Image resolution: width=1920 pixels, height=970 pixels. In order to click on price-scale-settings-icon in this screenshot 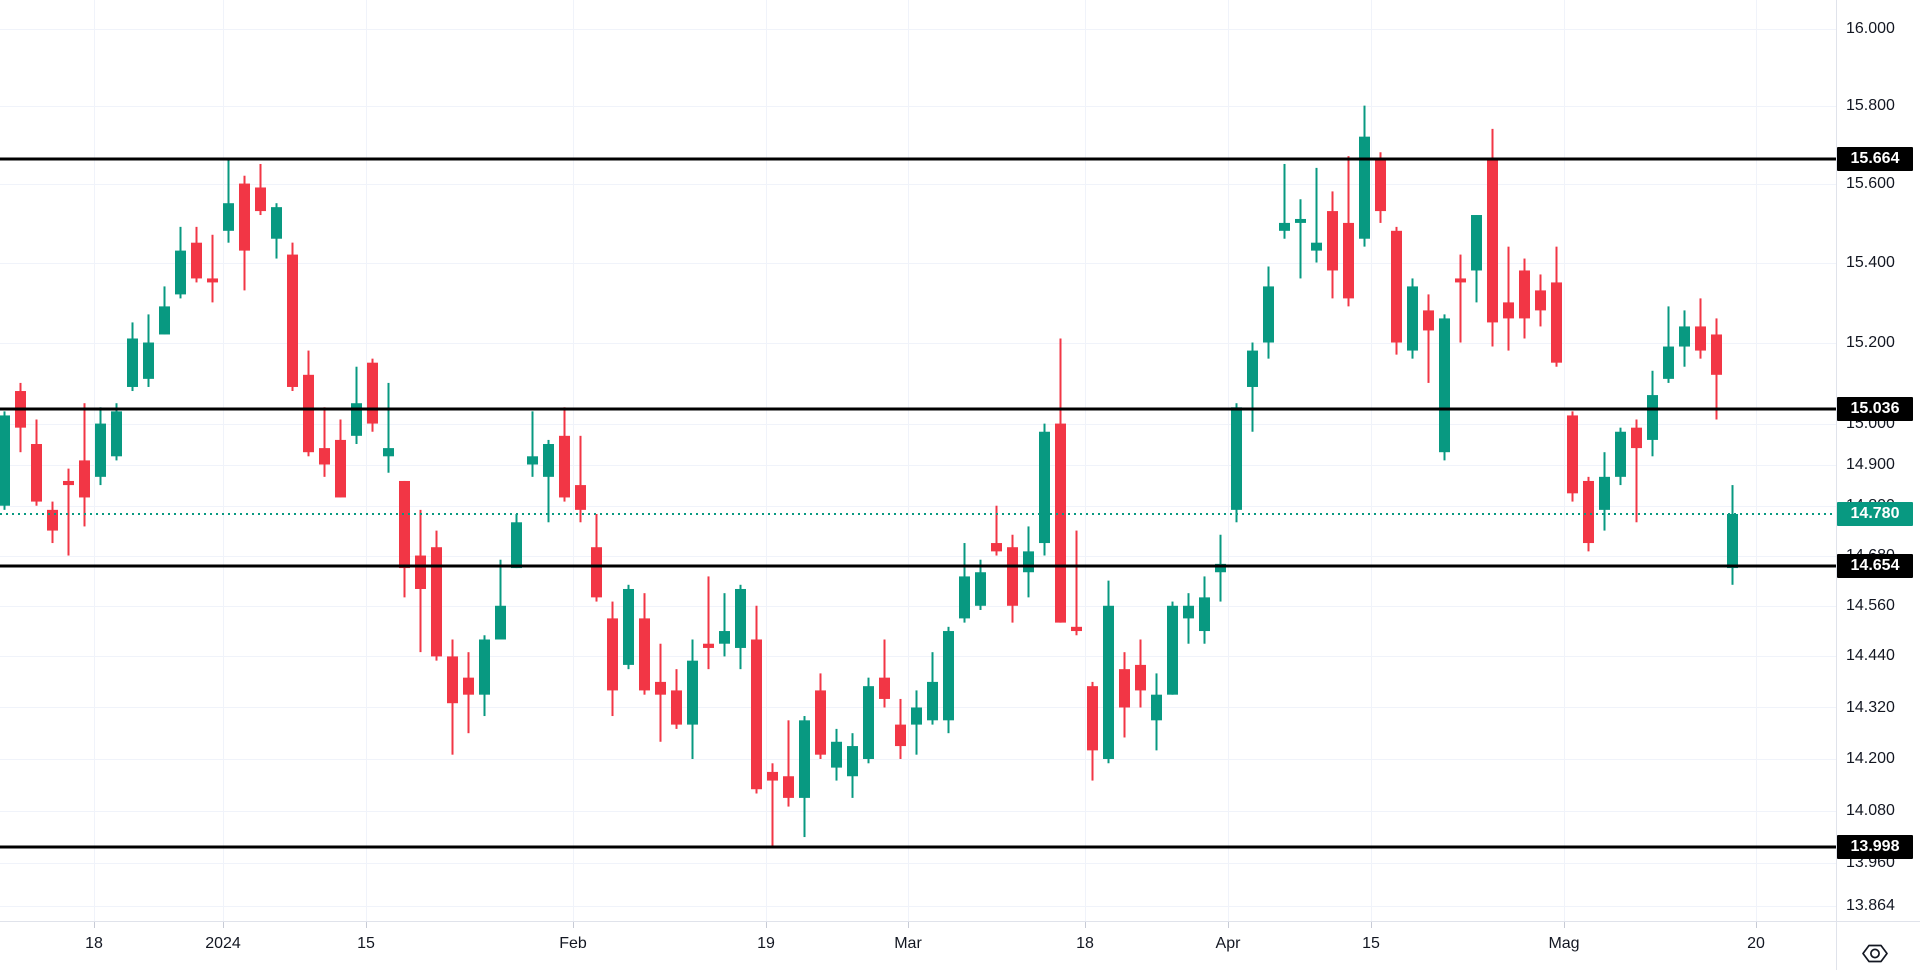, I will do `click(1875, 953)`.